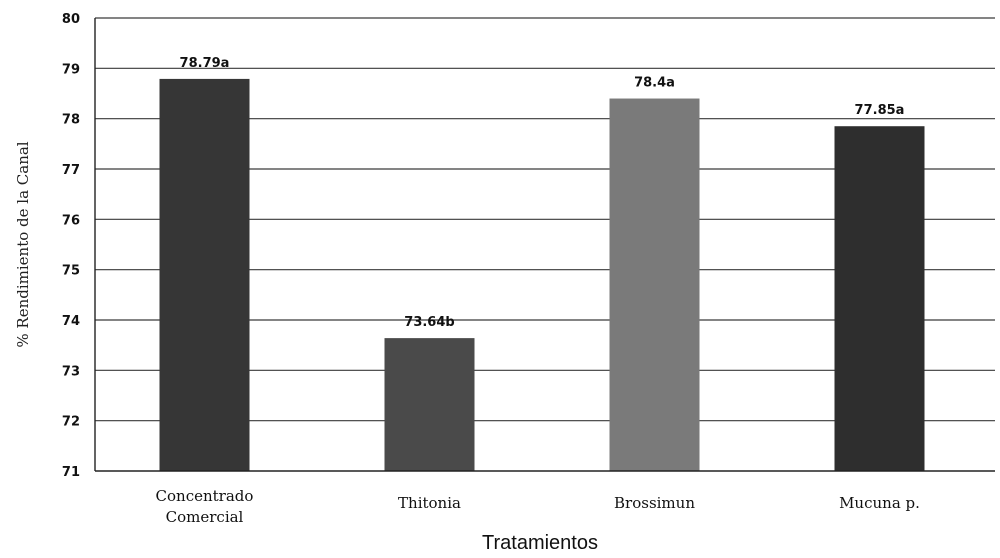  I want to click on y-tick-label: 72, so click(71, 422).